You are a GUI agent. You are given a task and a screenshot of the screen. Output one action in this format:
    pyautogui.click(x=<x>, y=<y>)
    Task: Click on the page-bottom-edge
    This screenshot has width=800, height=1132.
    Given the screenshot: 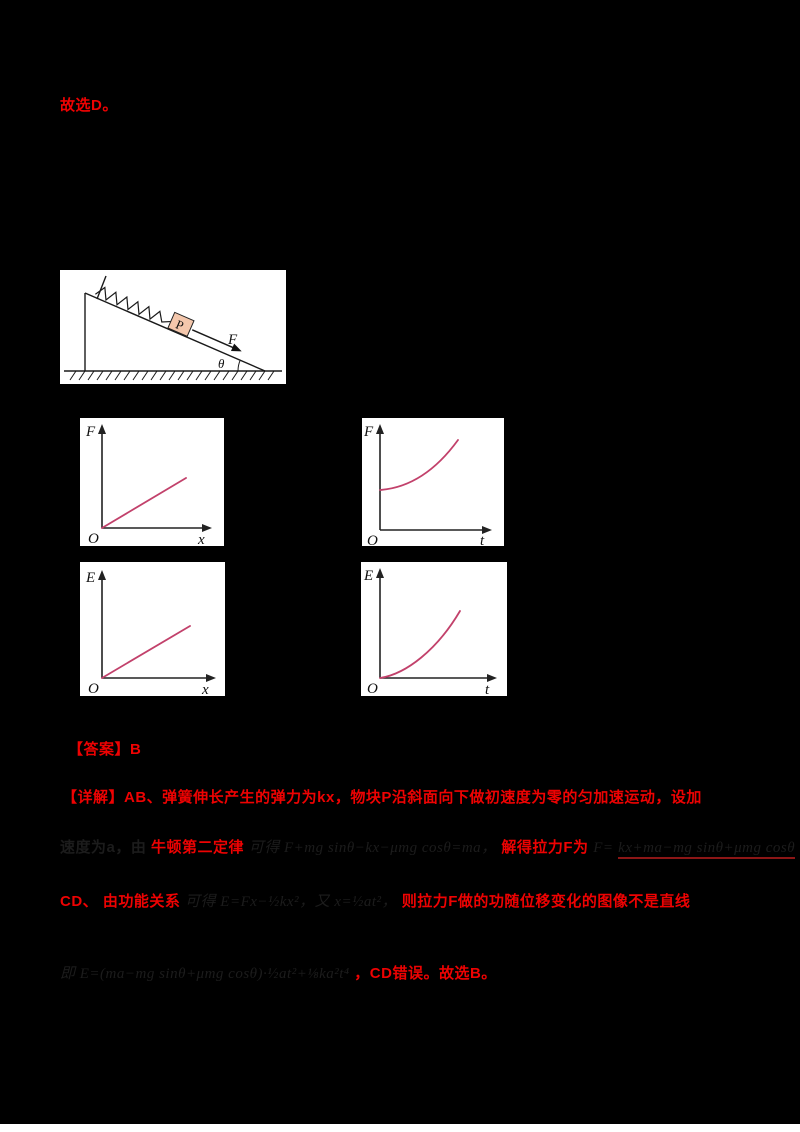 What is the action you would take?
    pyautogui.click(x=400, y=1128)
    